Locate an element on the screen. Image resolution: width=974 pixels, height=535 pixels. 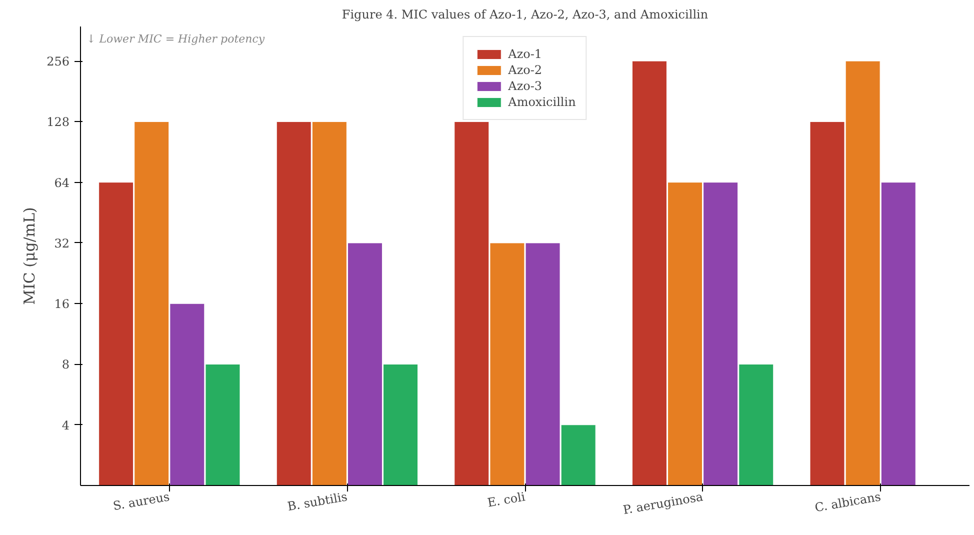
y-tick-label: 64 is located at coordinates (62, 183).